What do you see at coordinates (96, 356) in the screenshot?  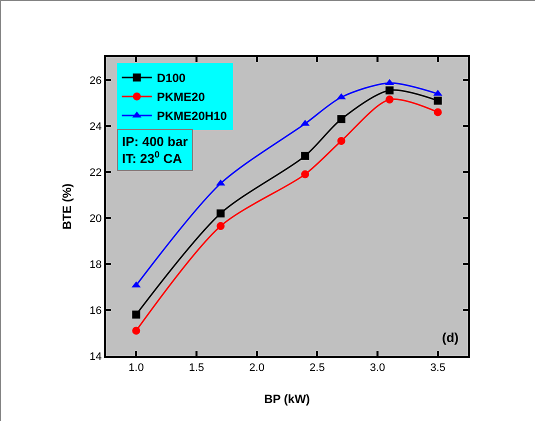 I see `y-tick-label: 14` at bounding box center [96, 356].